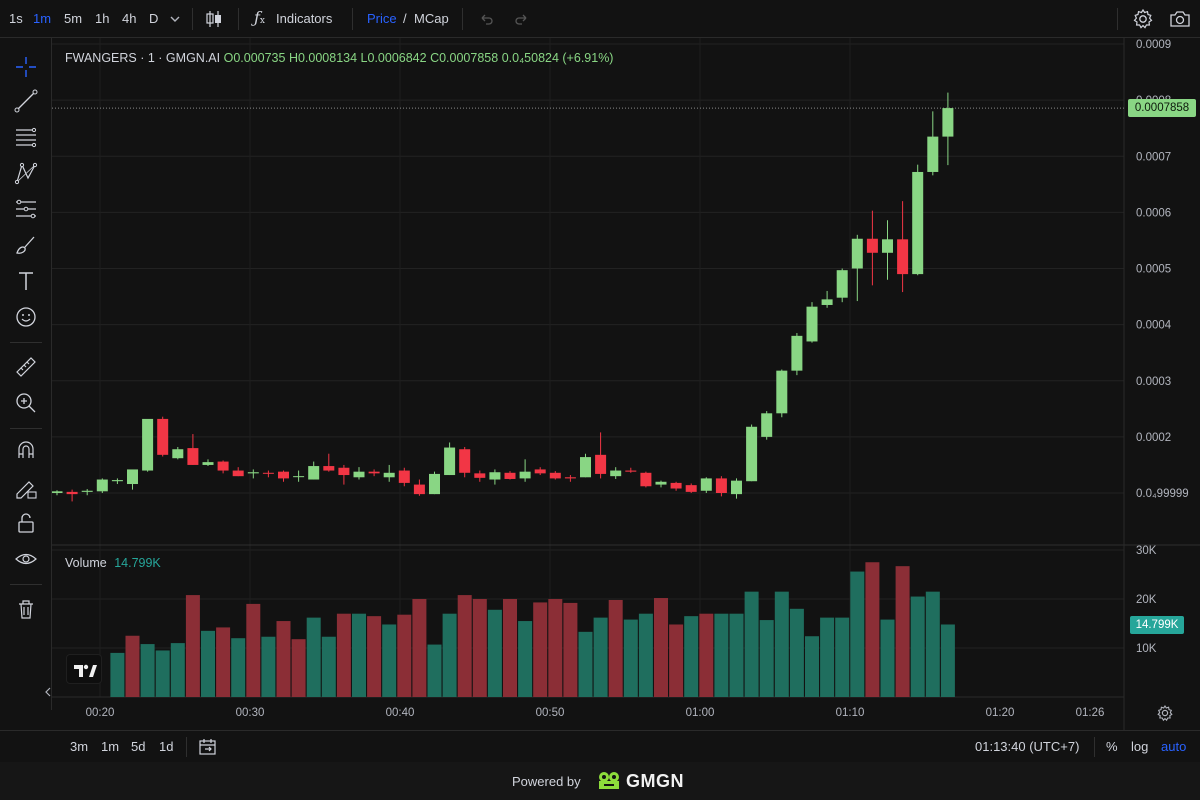  I want to click on pattern-tool-icon, so click(26, 173).